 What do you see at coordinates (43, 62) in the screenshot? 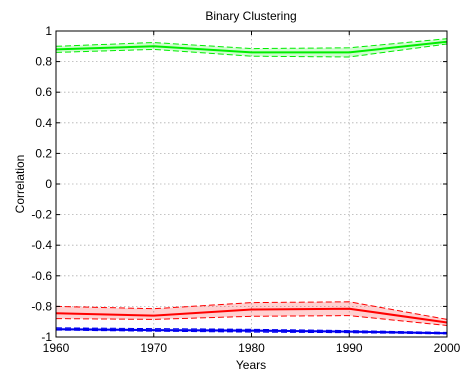
I see `y-tick-label: 0.8` at bounding box center [43, 62].